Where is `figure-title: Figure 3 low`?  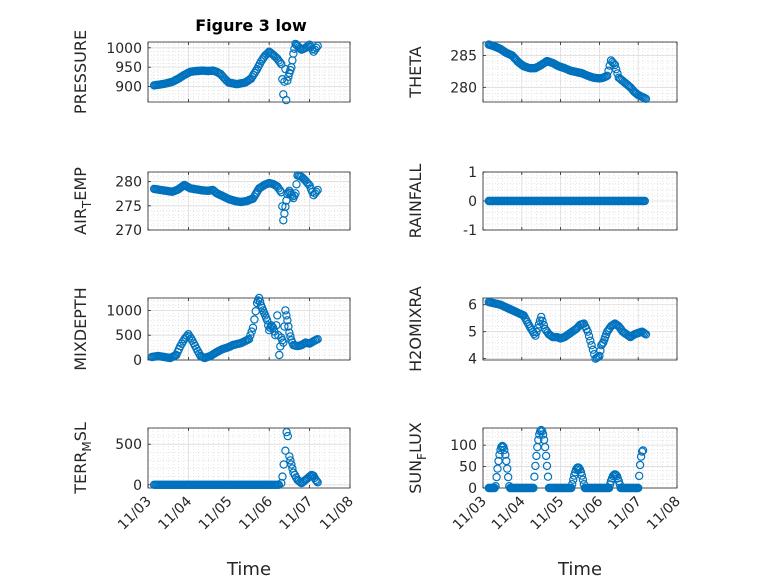
figure-title: Figure 3 low is located at coordinates (251, 25).